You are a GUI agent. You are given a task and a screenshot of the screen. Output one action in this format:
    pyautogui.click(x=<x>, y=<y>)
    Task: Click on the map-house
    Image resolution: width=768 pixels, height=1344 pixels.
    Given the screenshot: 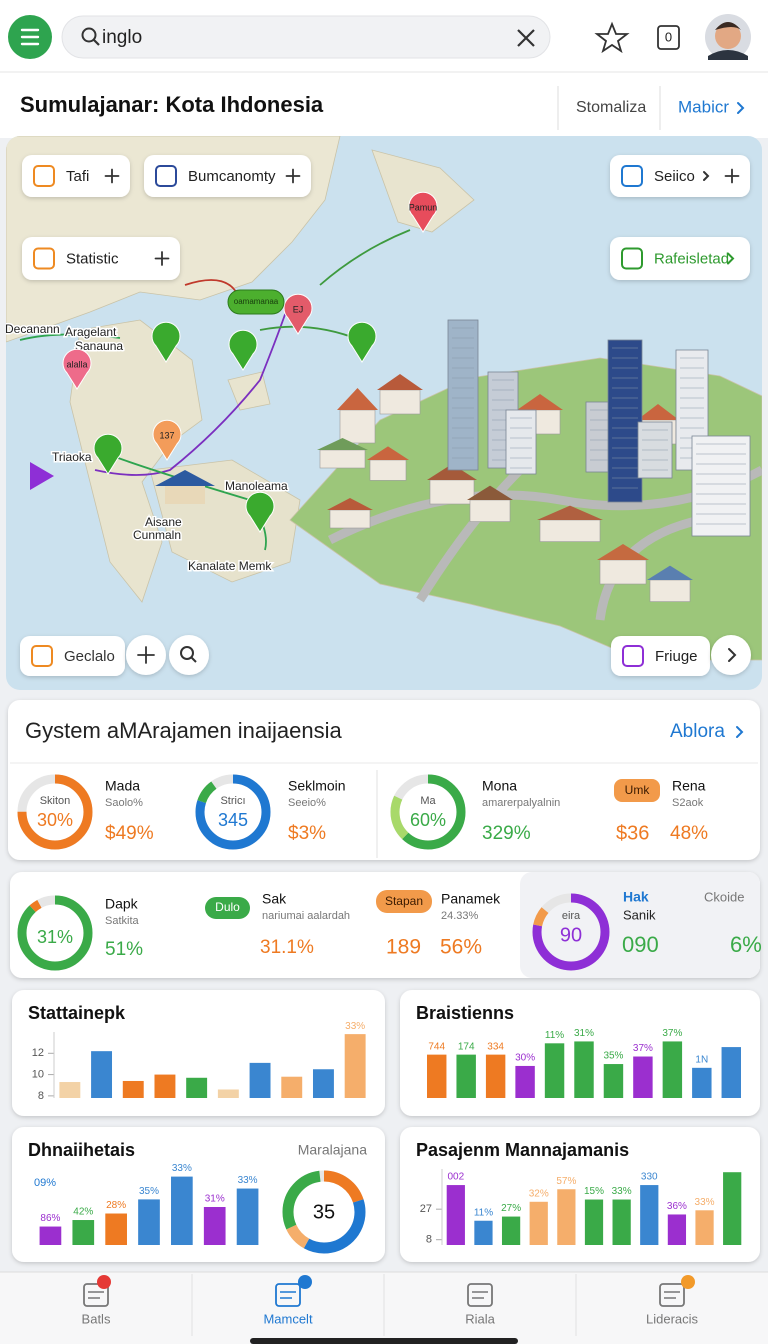 What is the action you would take?
    pyautogui.click(x=388, y=470)
    